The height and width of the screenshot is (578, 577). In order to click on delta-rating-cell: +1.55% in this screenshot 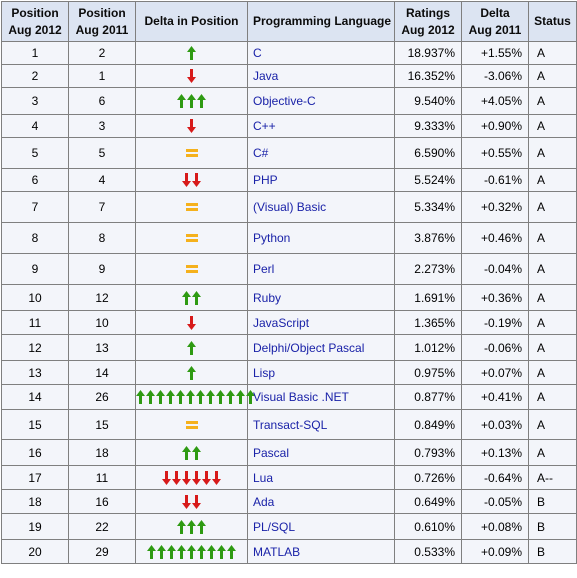, I will do `click(495, 53)`.